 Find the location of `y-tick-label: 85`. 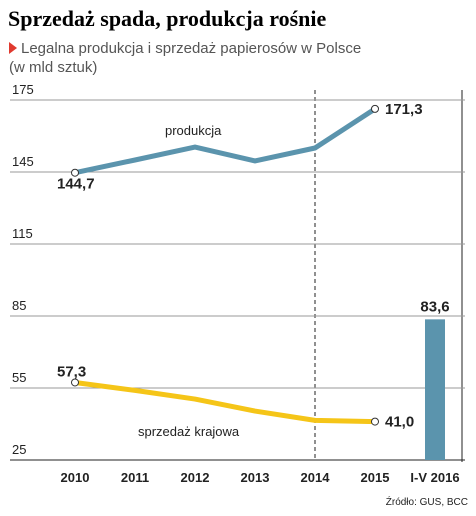

y-tick-label: 85 is located at coordinates (19, 305).